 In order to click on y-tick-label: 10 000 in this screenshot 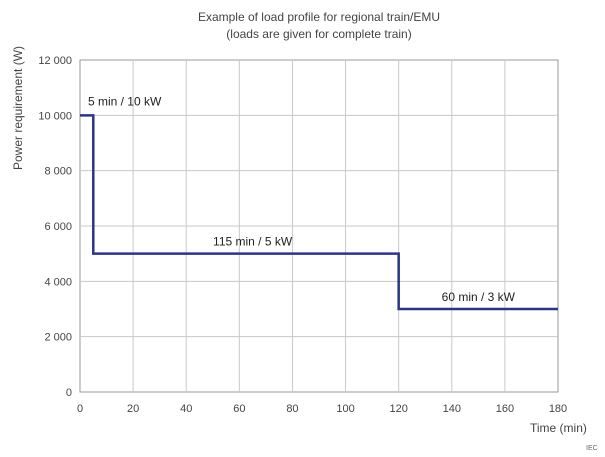, I will do `click(55, 116)`.